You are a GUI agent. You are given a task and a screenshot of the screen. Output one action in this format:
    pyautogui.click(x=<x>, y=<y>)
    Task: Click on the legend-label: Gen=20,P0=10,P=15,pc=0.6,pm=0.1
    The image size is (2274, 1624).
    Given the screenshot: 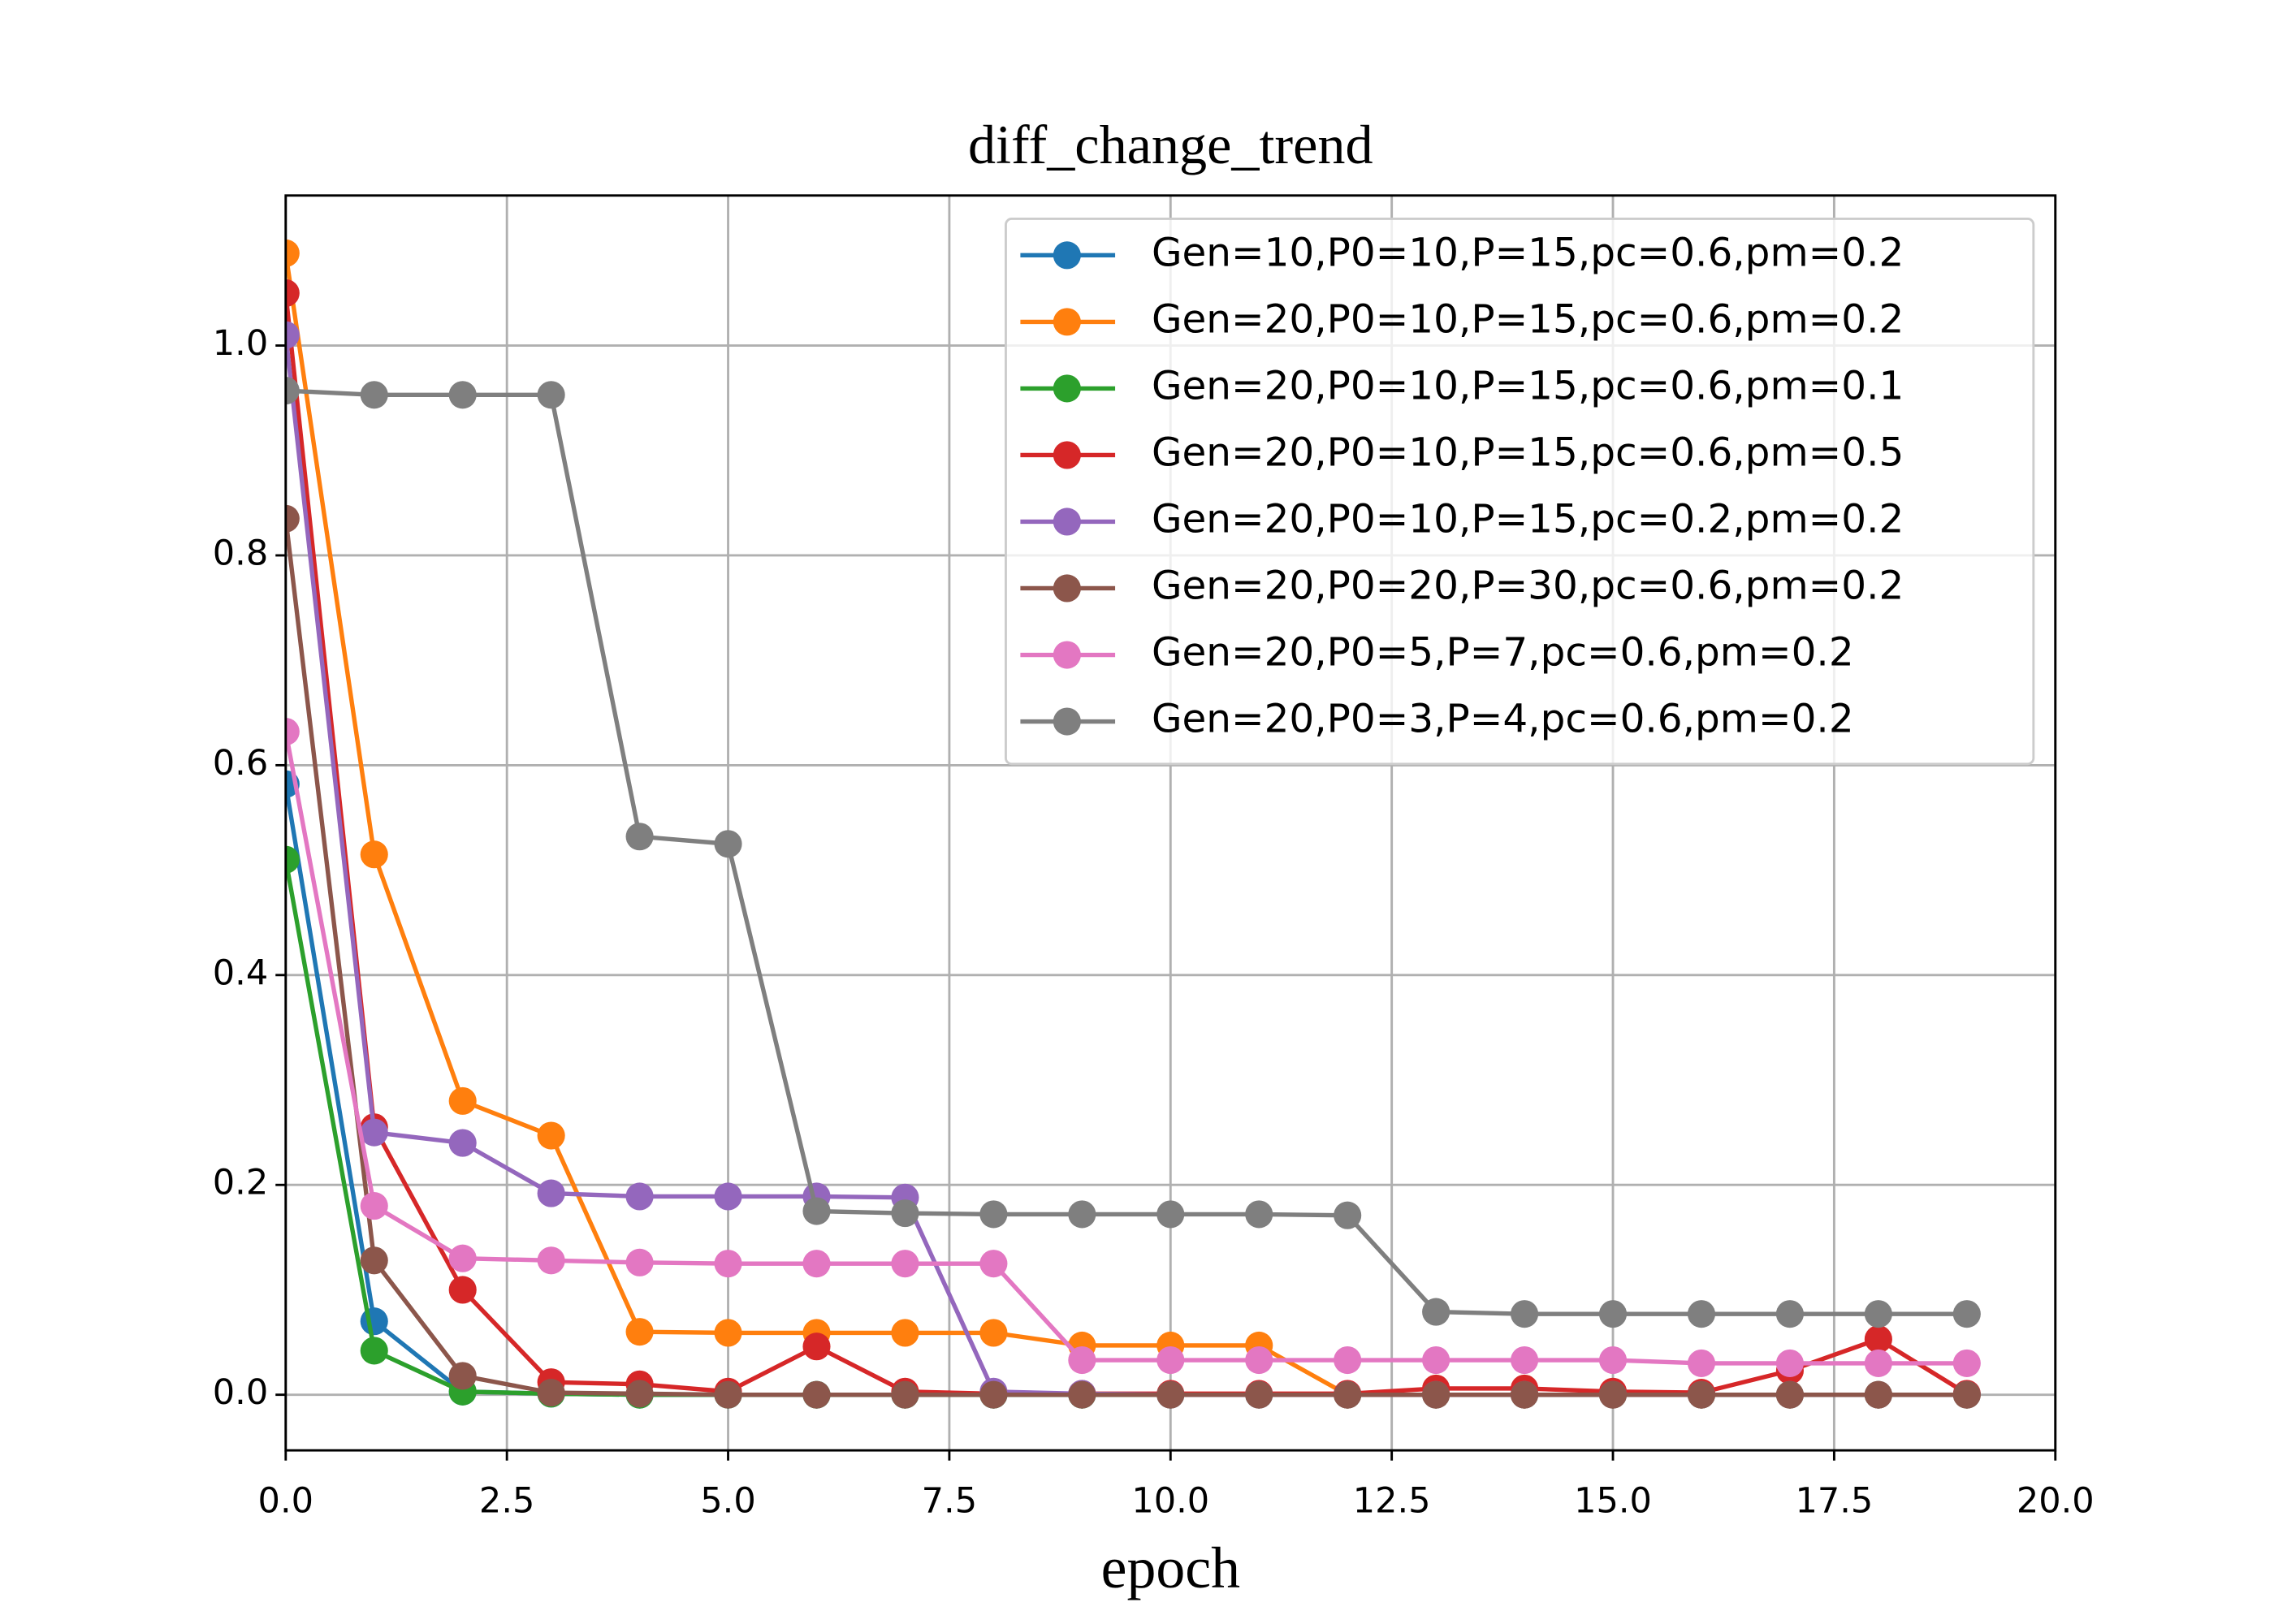 What is the action you would take?
    pyautogui.click(x=1528, y=386)
    